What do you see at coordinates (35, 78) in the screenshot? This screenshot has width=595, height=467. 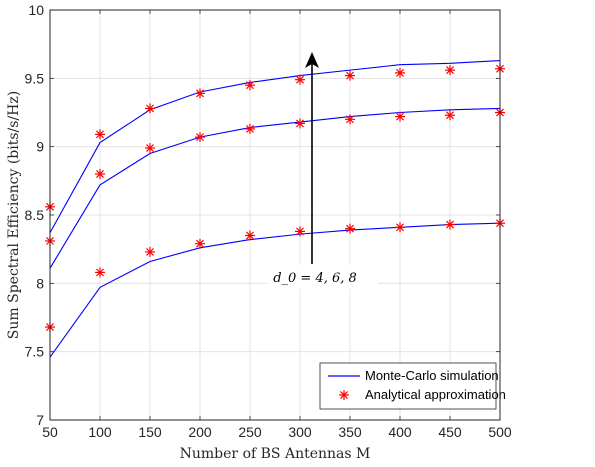 I see `y-tick-label: 9.5` at bounding box center [35, 78].